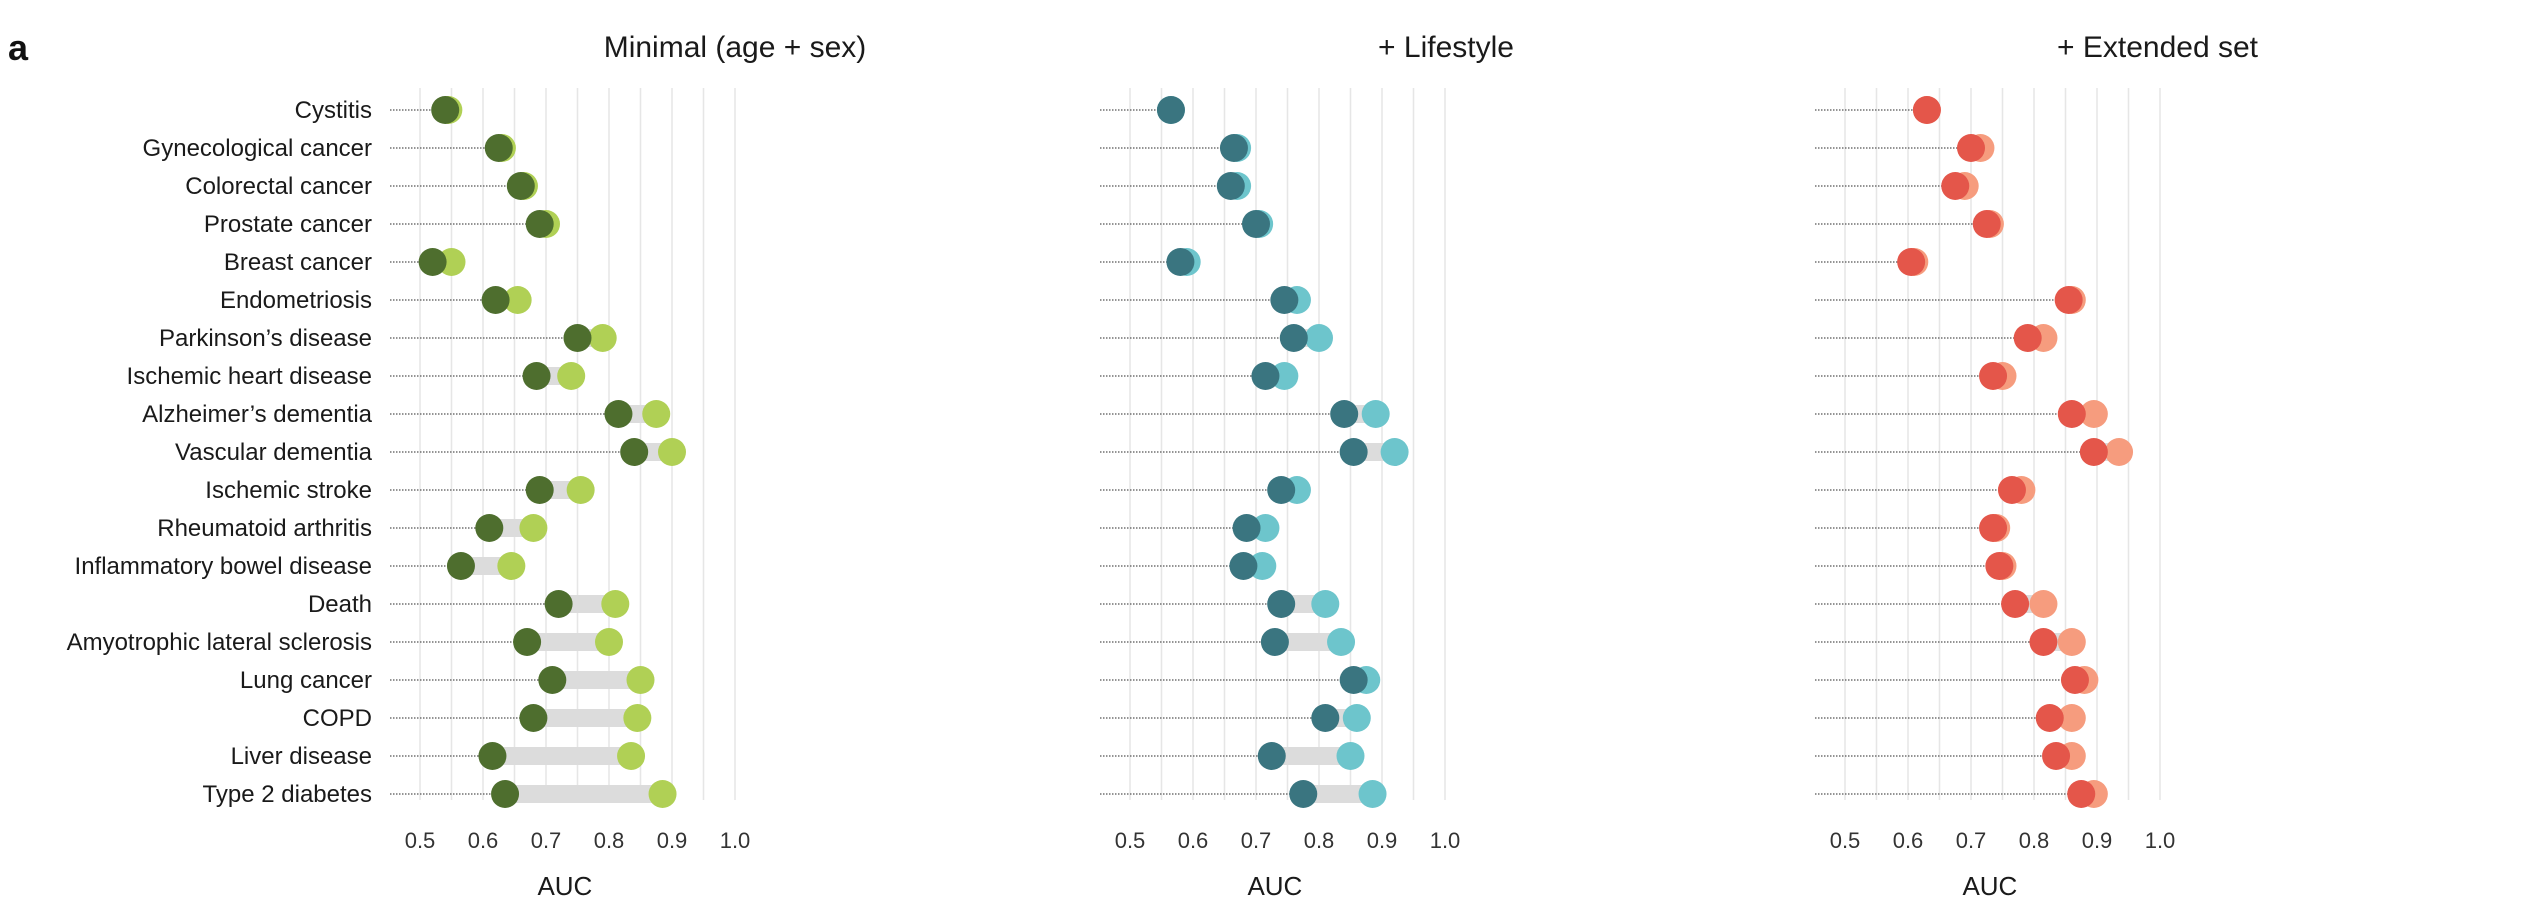  I want to click on category-label-prostate-cancer: Prostate cancer, so click(288, 224).